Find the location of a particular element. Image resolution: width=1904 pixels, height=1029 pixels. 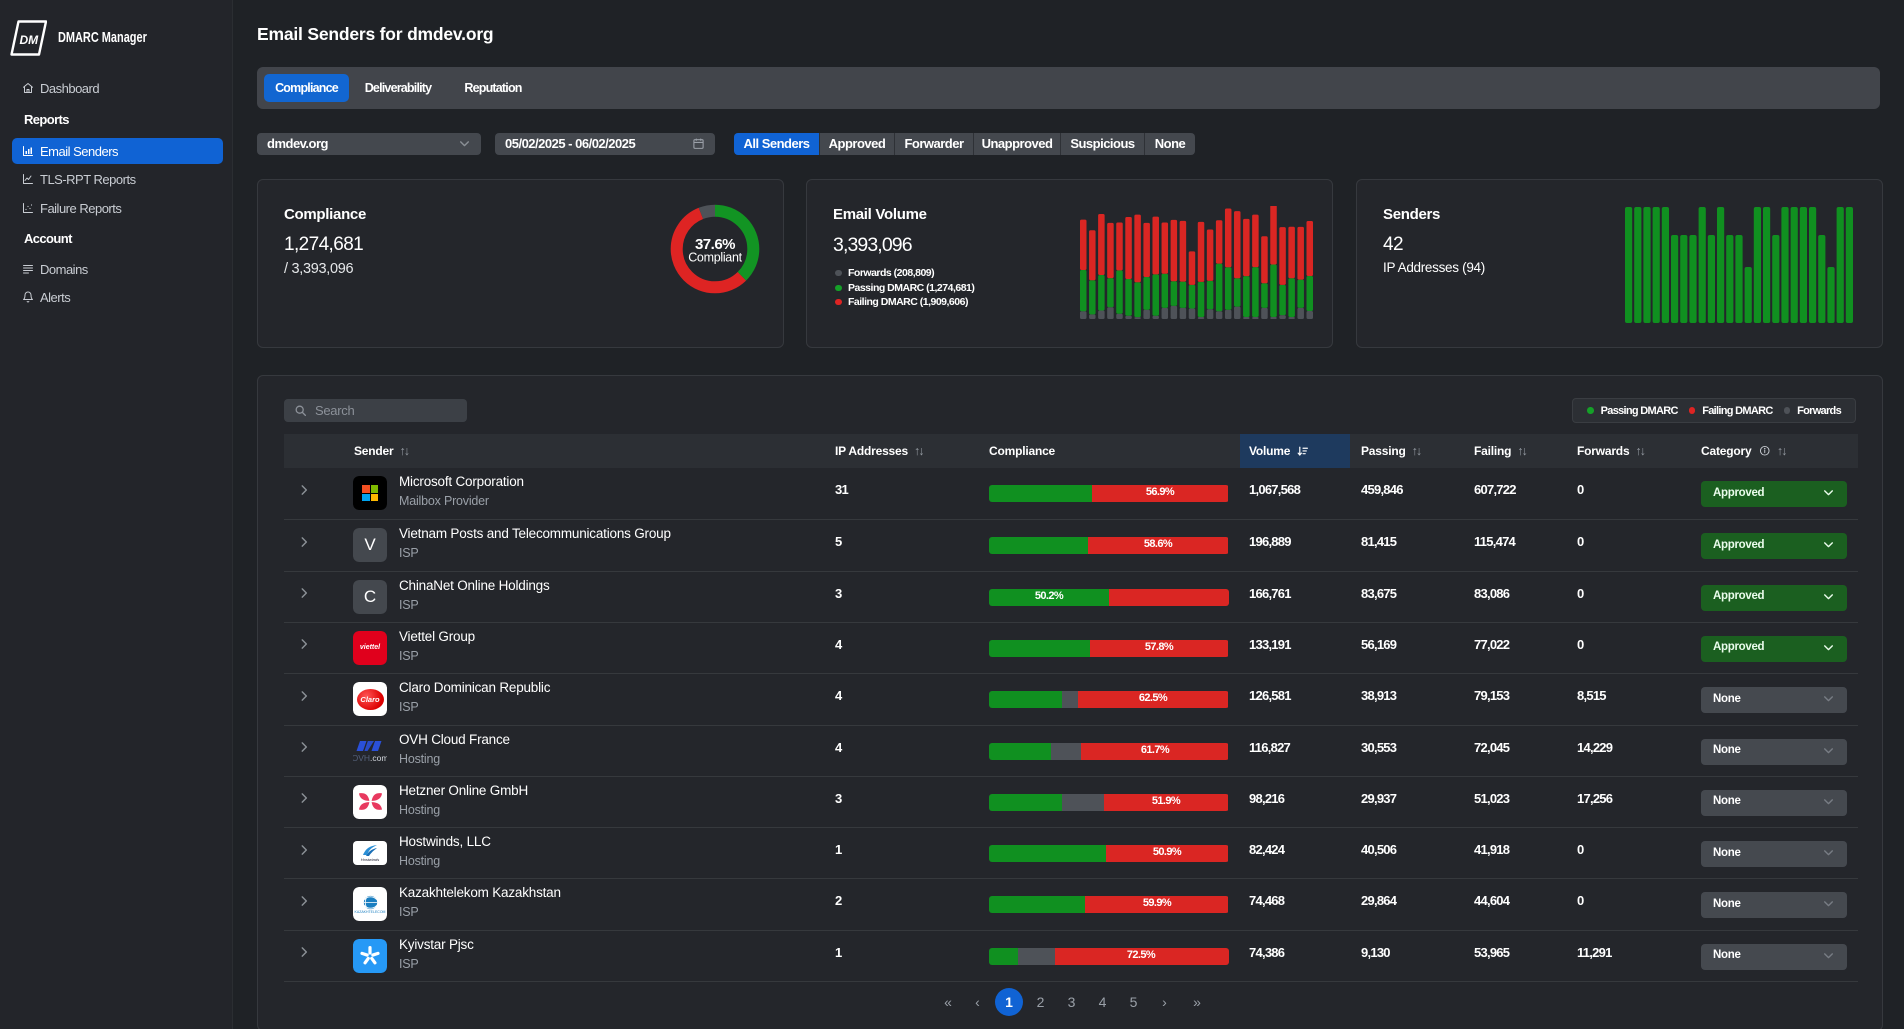

svg-text: OVH.com is located at coordinates (370, 758).